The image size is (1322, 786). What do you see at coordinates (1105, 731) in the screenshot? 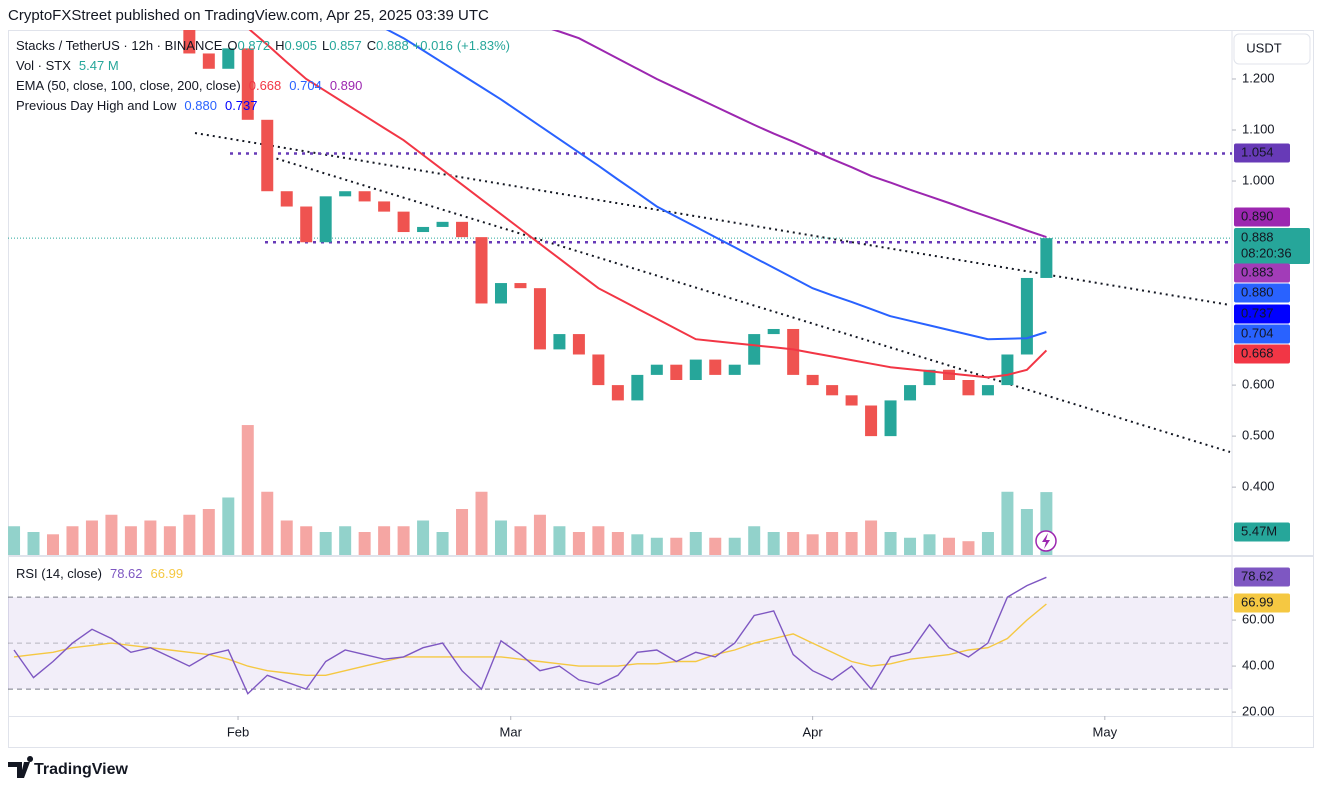
I see `x-tick-label: May` at bounding box center [1105, 731].